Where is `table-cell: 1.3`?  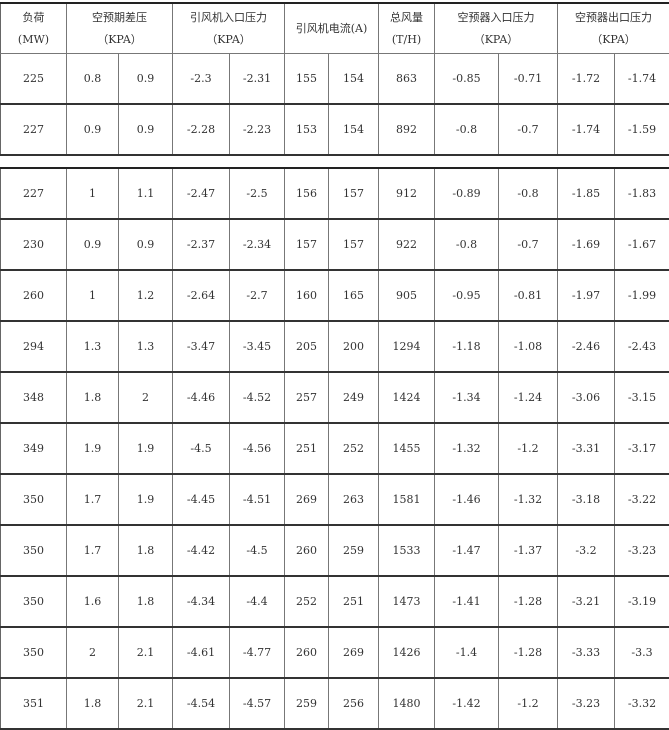
table-cell: 1.3 is located at coordinates (93, 346).